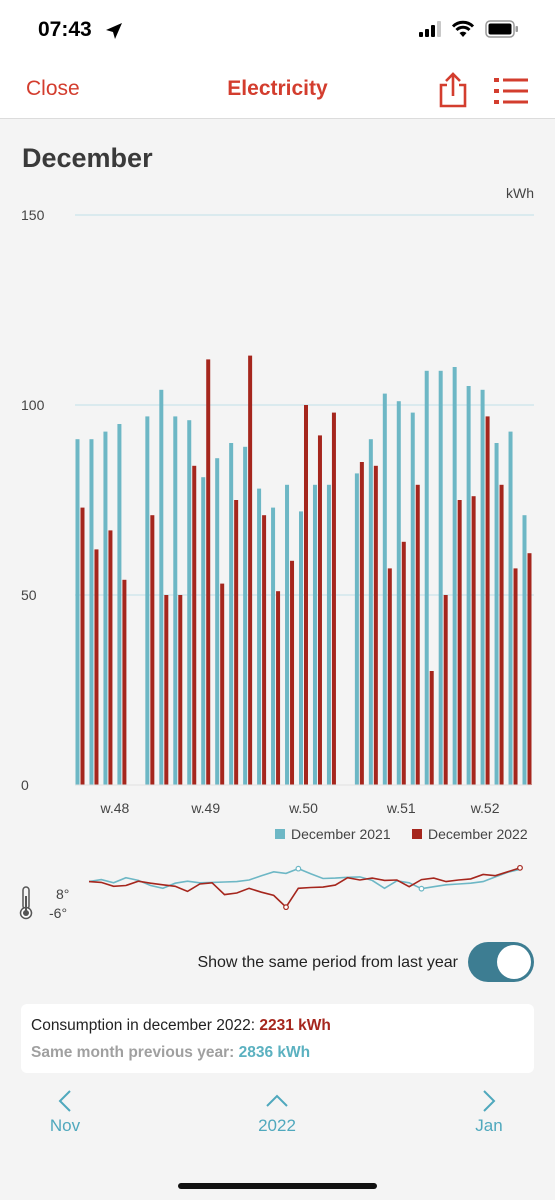 This screenshot has width=555, height=1200. I want to click on location-arrow-icon, so click(114, 31).